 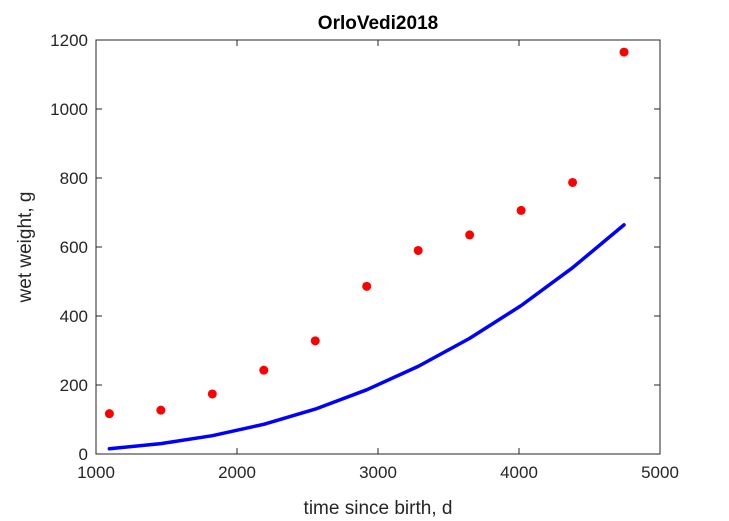 What do you see at coordinates (69, 109) in the screenshot?
I see `y-tick-label: 1000` at bounding box center [69, 109].